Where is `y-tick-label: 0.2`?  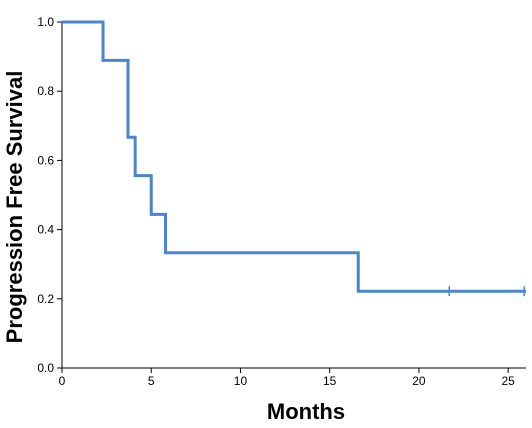
y-tick-label: 0.2 is located at coordinates (45, 299).